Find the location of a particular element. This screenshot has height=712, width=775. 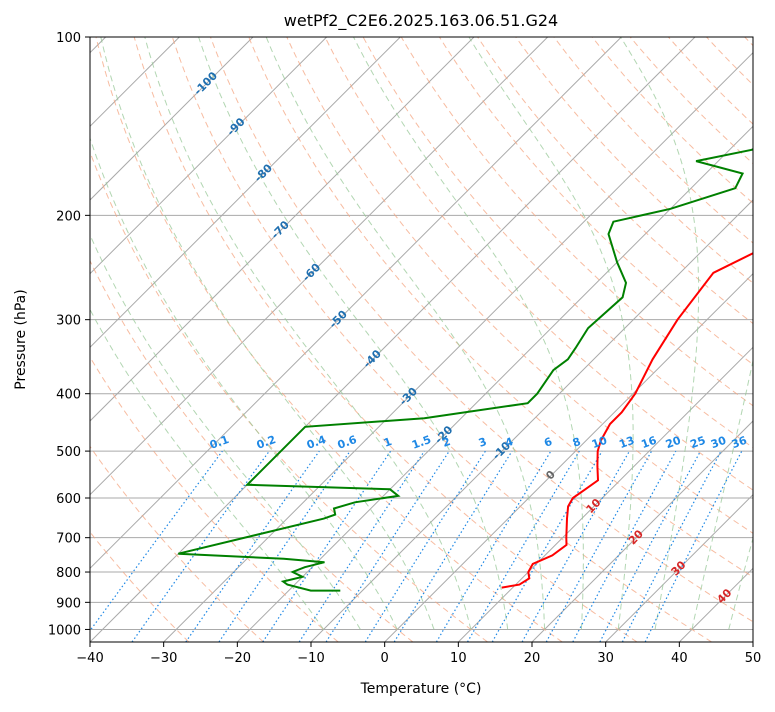

y-tick-label: 400 is located at coordinates (68, 395).